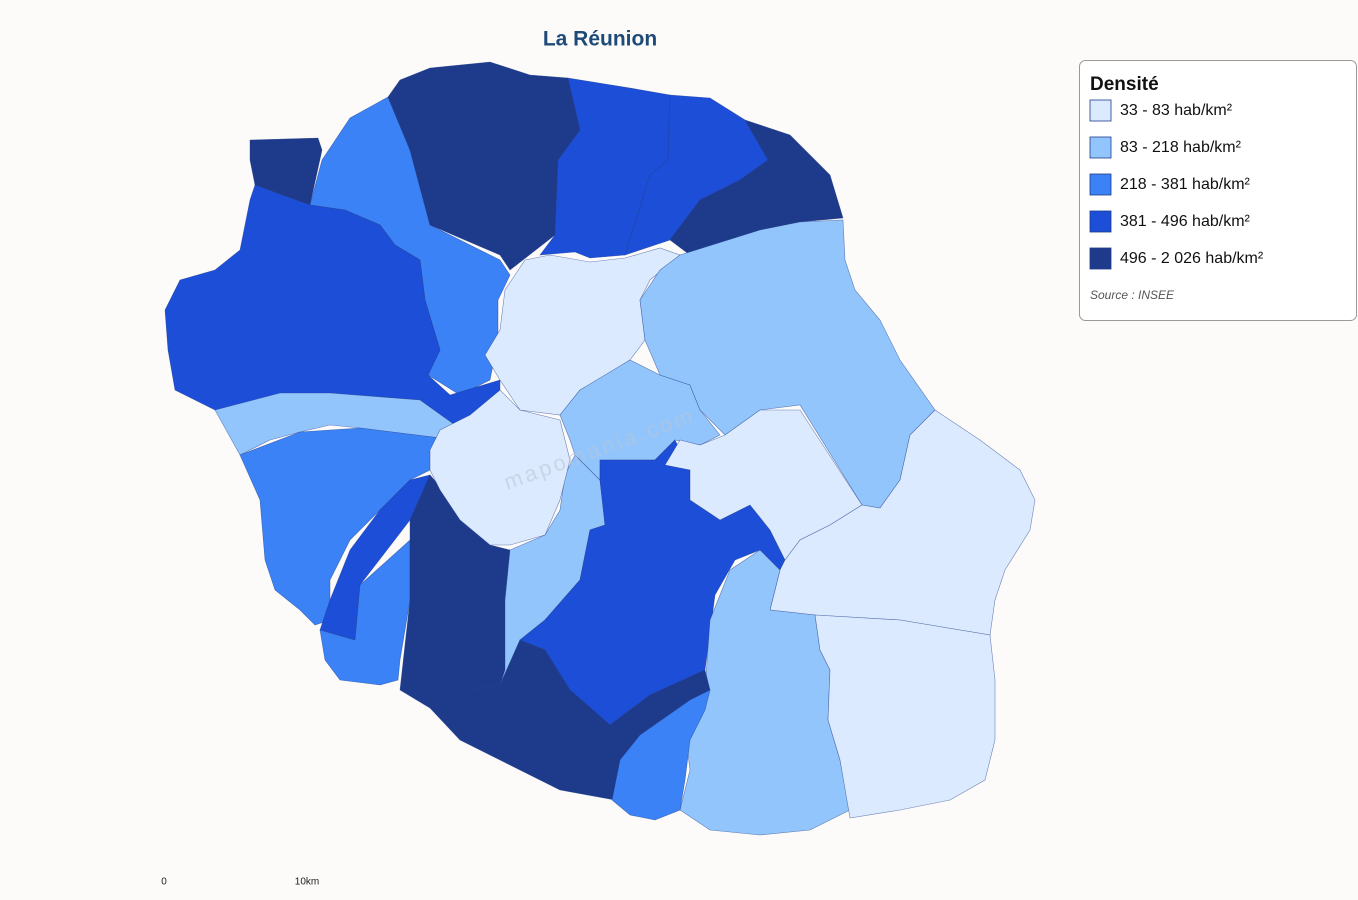 This screenshot has width=1358, height=900. I want to click on legend-source: Source : INSEE, so click(1132, 295).